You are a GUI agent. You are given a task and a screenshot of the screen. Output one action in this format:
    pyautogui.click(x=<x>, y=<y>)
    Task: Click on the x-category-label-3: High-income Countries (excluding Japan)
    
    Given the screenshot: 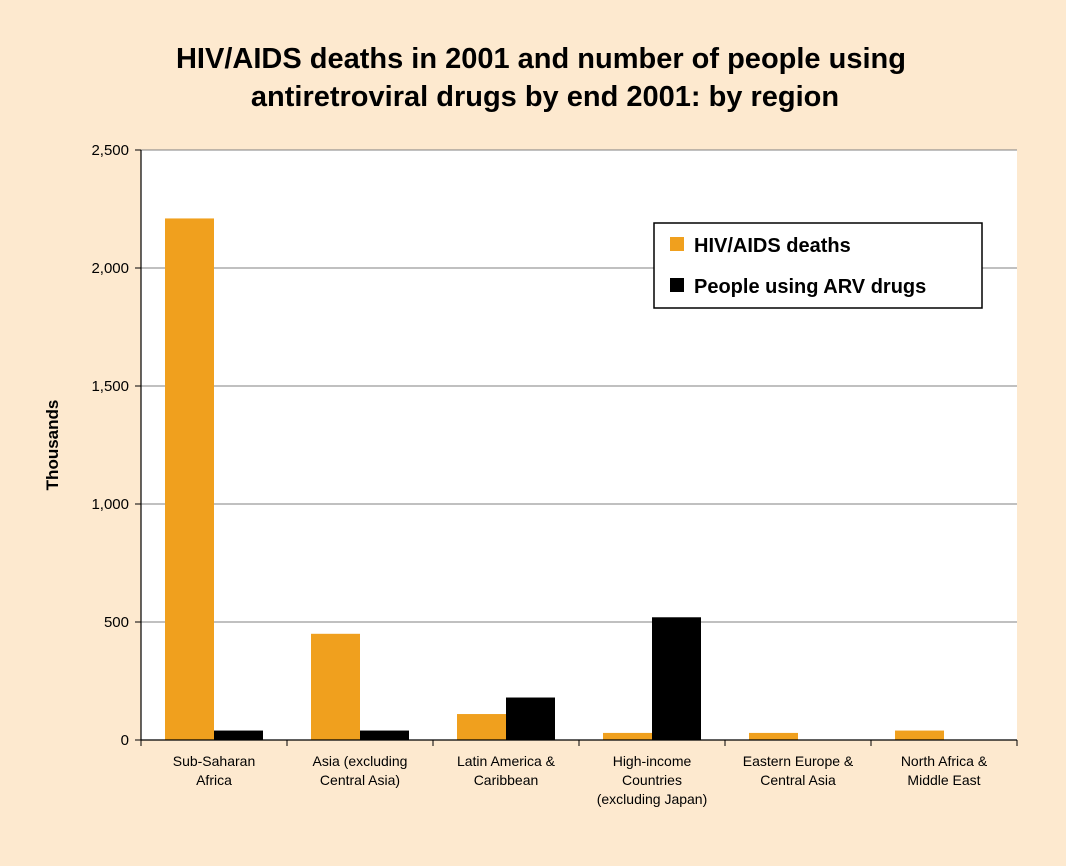 What is the action you would take?
    pyautogui.click(x=652, y=780)
    